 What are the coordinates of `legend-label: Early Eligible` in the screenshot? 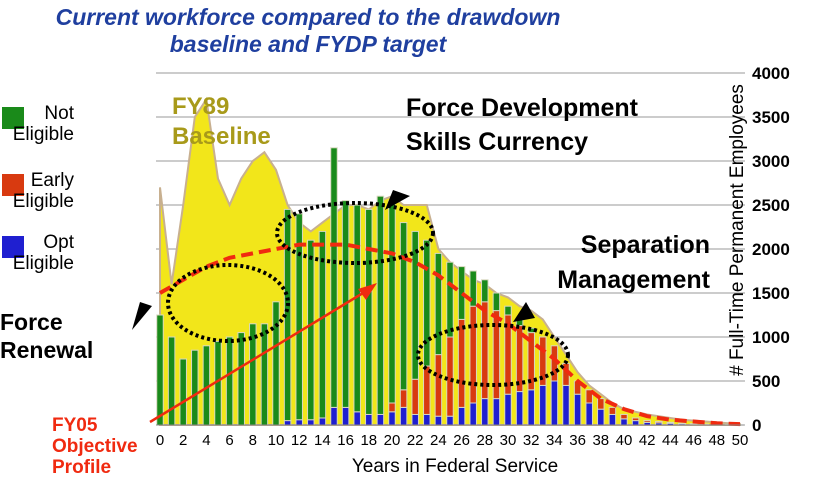 It's located at (43, 191).